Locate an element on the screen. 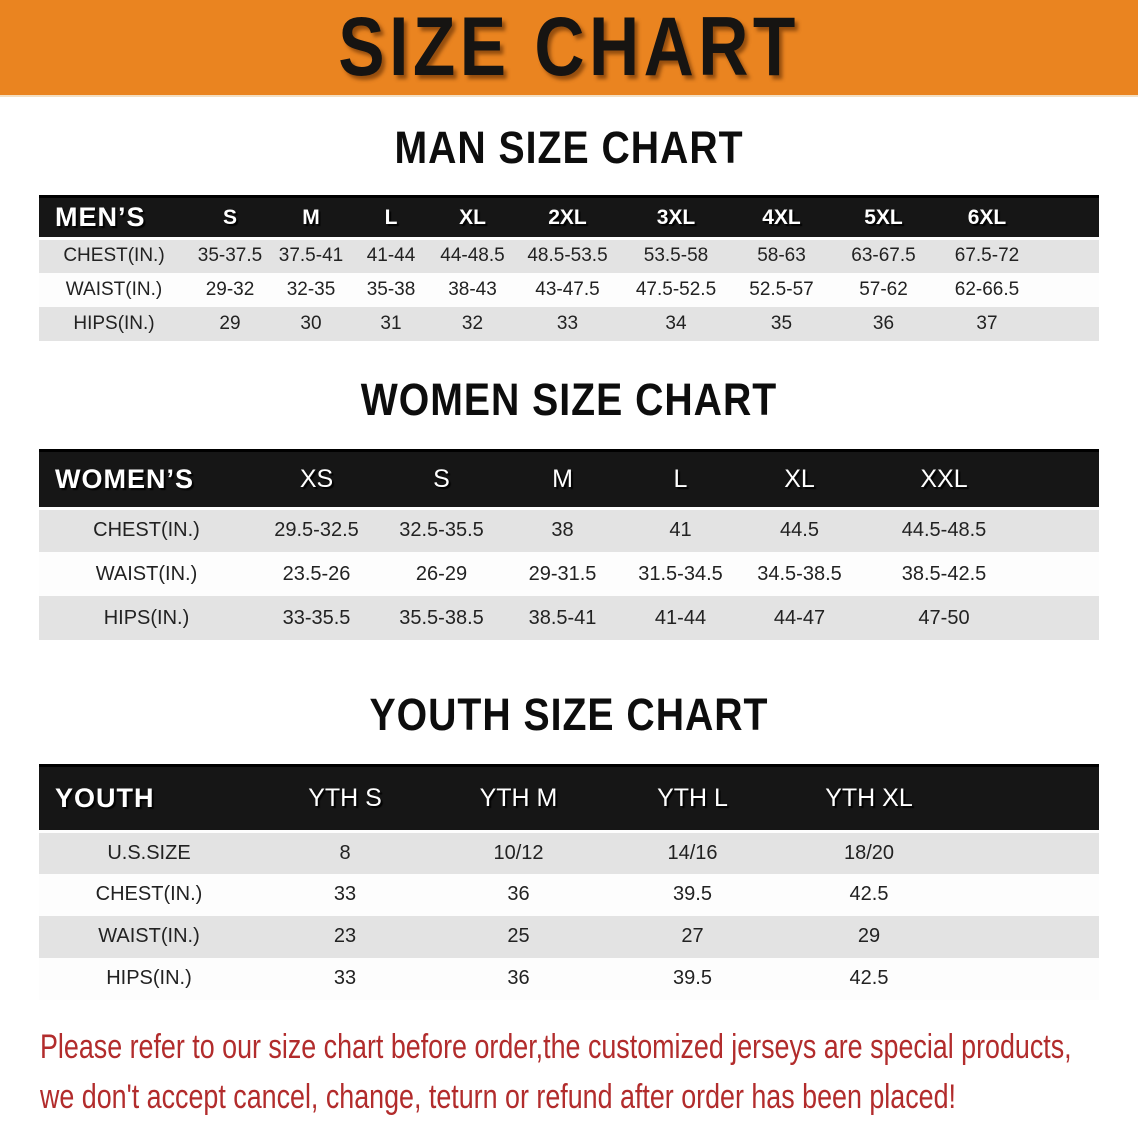 The image size is (1138, 1132). cell: 35.5-38.5 is located at coordinates (441, 618).